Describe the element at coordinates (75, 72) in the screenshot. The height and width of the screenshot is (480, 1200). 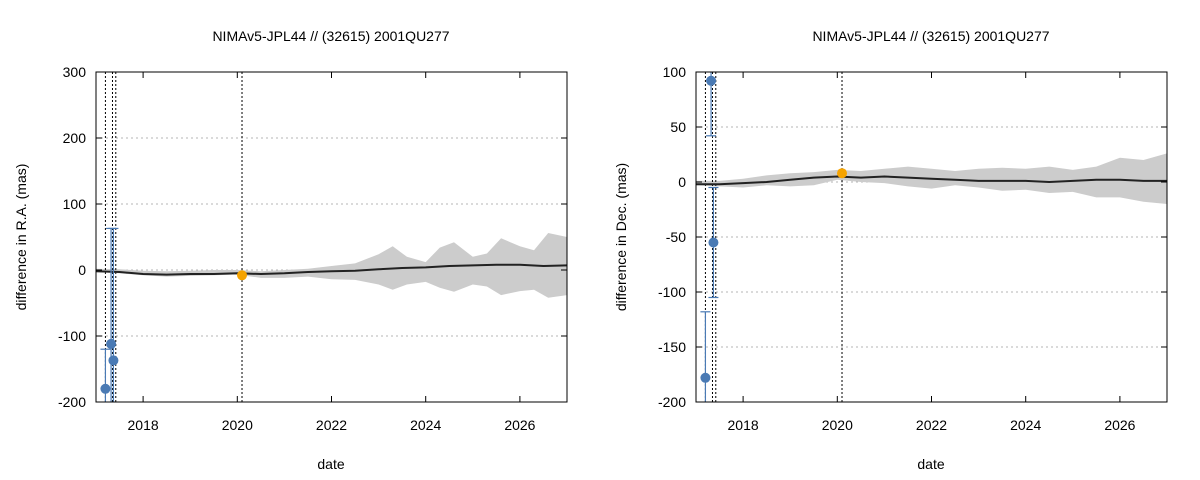
I see `y-tick-label: 300` at that location.